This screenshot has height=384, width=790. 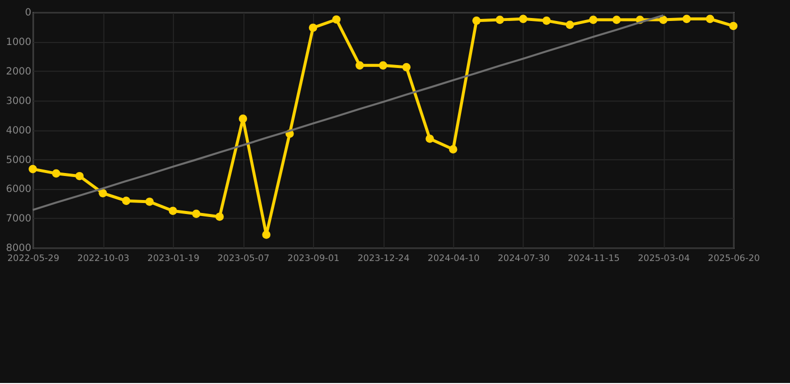 What do you see at coordinates (594, 259) in the screenshot?
I see `x-tick-label: 2024-11-15` at bounding box center [594, 259].